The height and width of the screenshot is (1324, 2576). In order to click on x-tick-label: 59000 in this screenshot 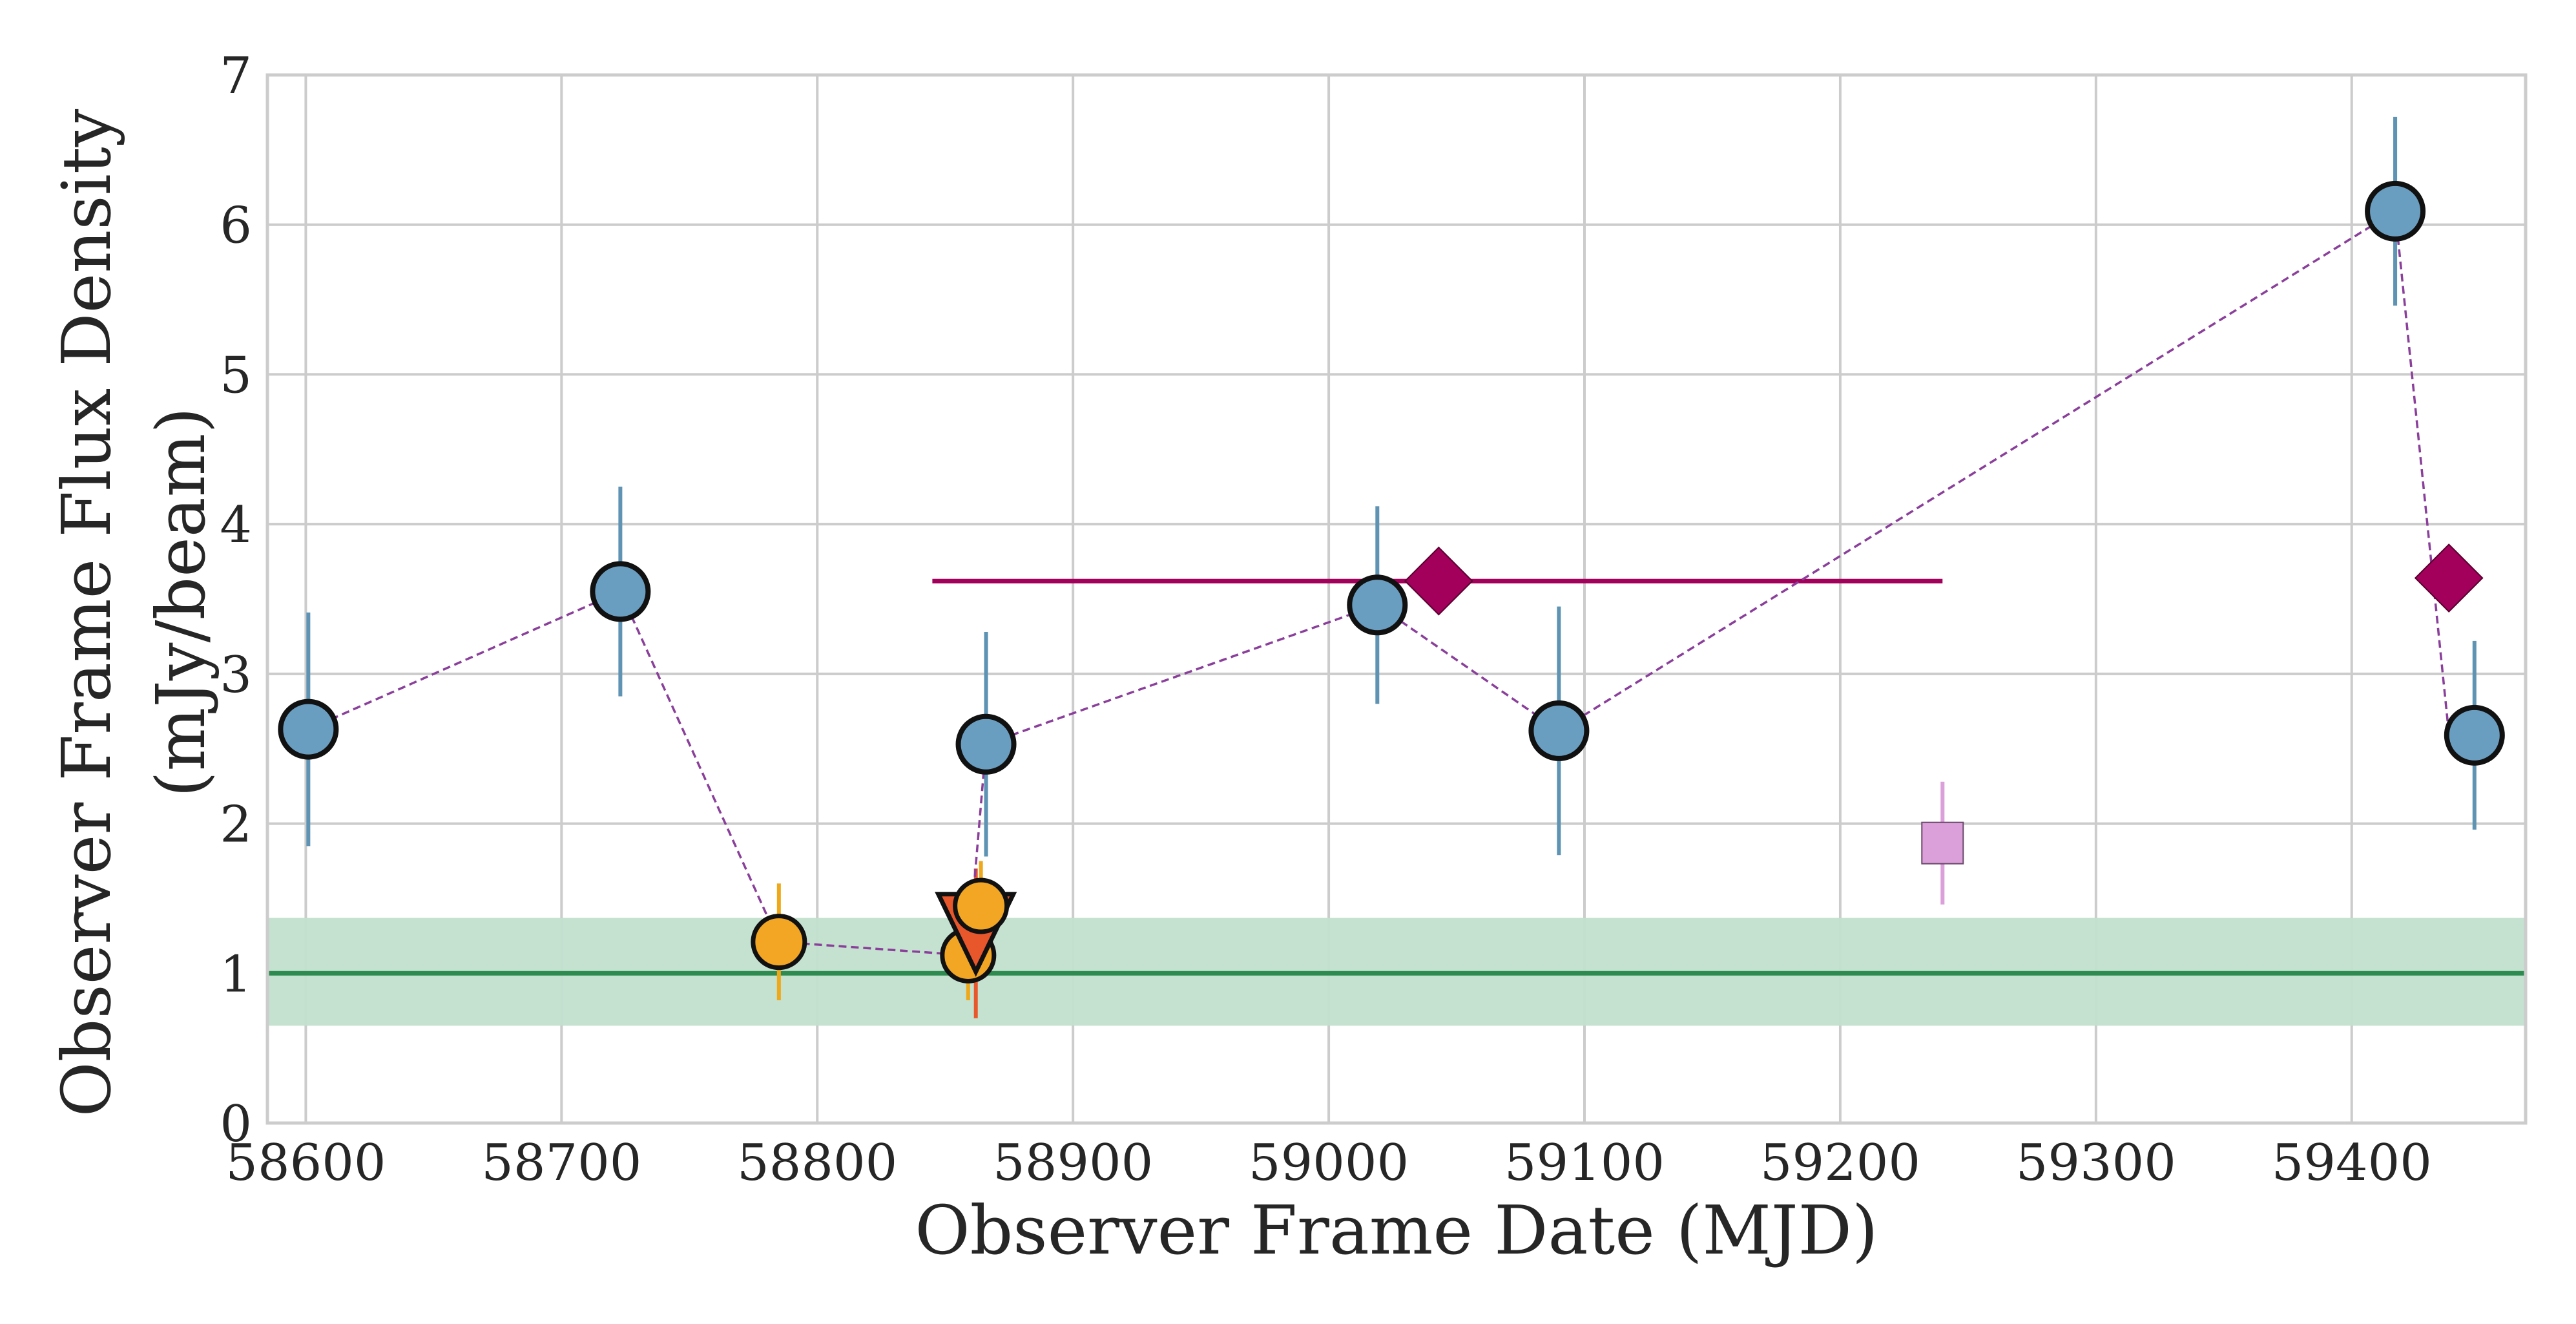, I will do `click(1329, 1163)`.